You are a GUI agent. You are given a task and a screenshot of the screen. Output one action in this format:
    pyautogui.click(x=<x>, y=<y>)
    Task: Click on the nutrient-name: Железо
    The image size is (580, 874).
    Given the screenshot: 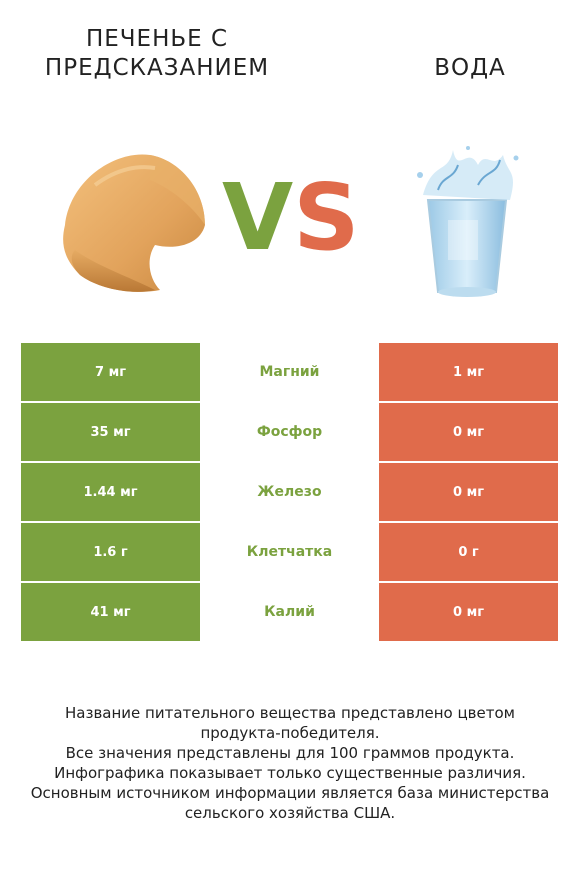 What is the action you would take?
    pyautogui.click(x=289, y=492)
    